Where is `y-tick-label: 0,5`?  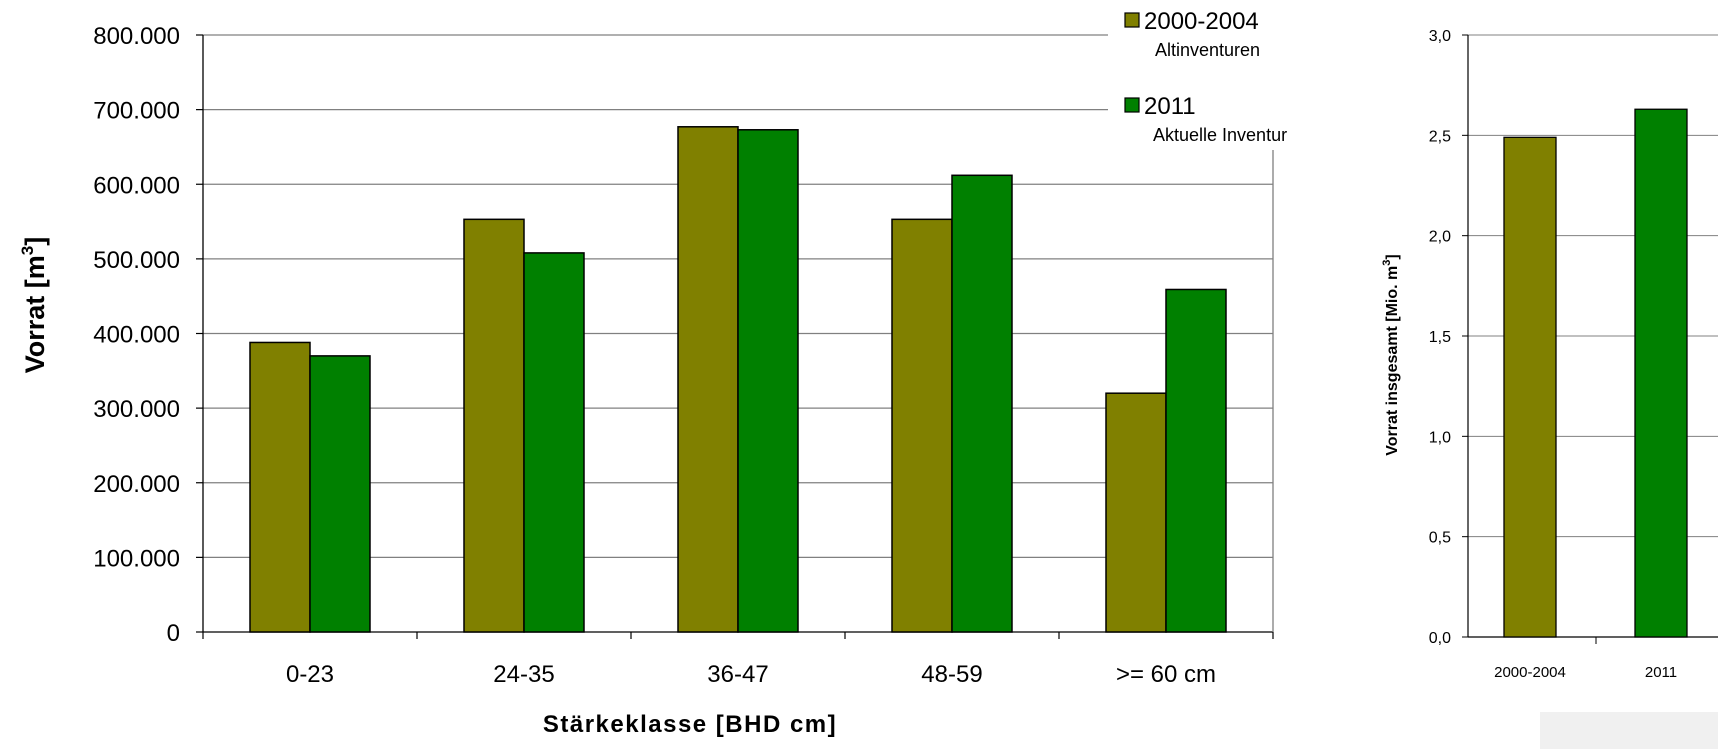 y-tick-label: 0,5 is located at coordinates (1440, 538).